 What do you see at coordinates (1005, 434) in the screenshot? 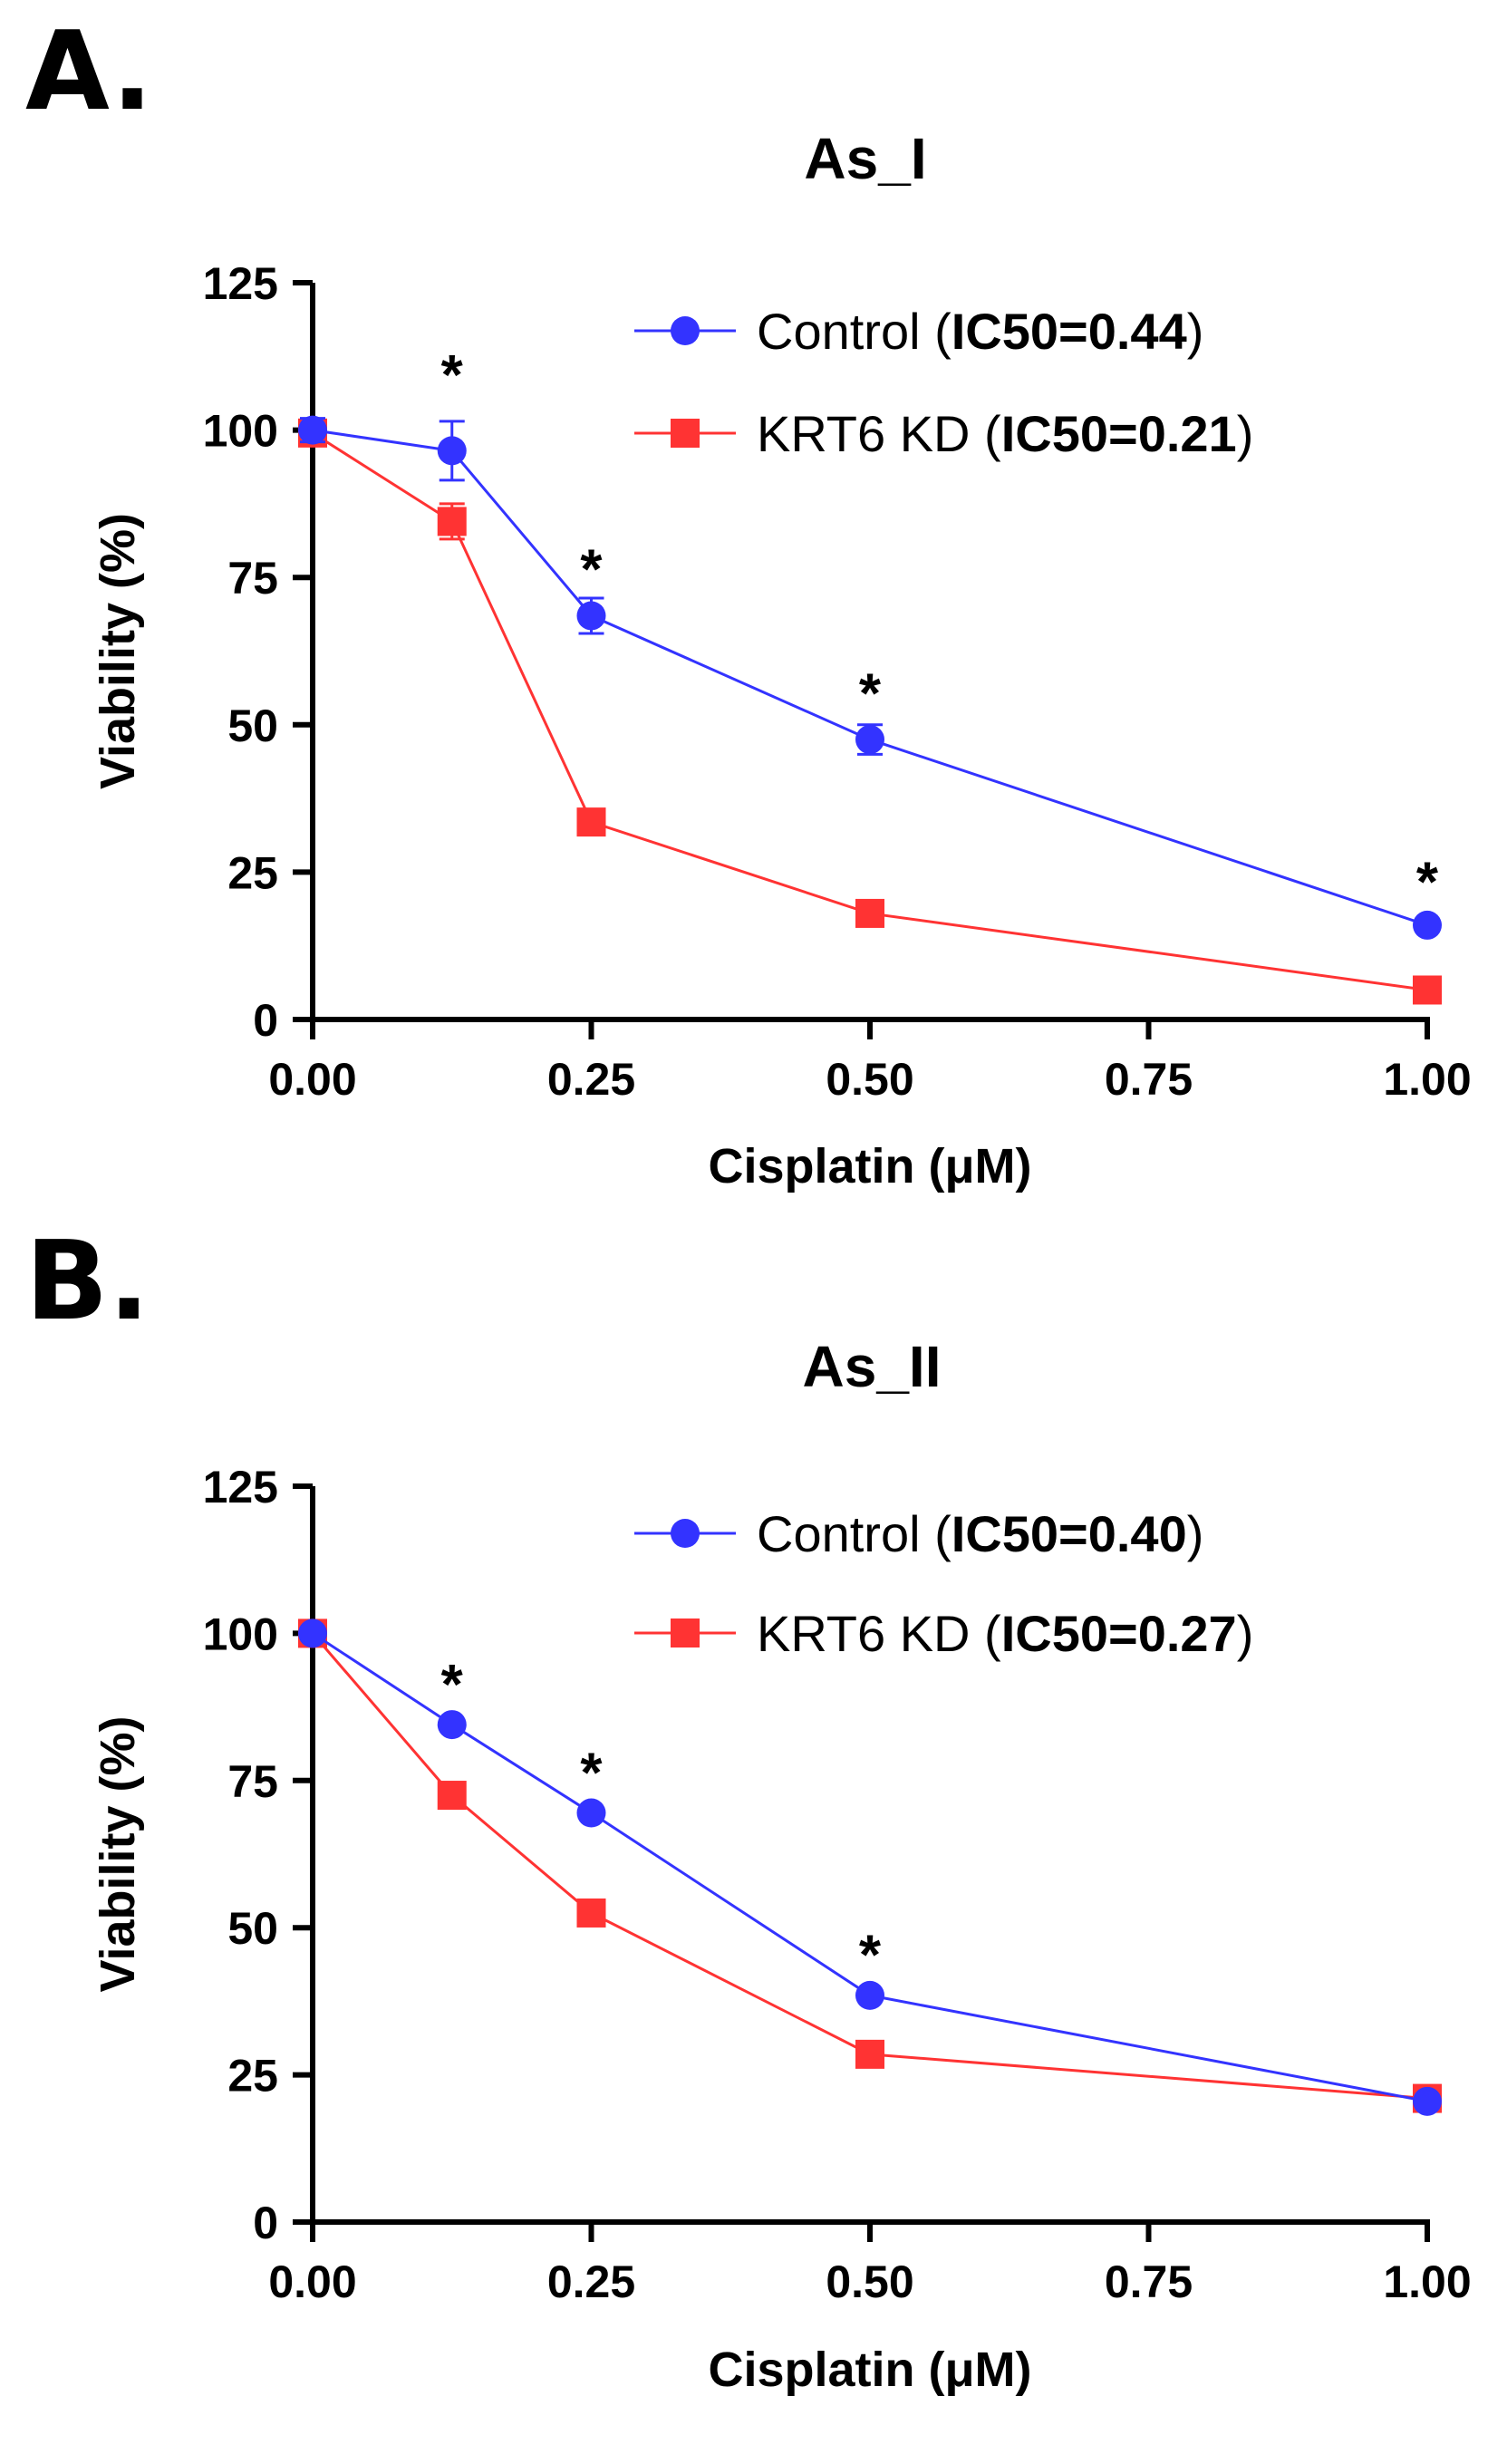
I see `legend-label-krt6-kd: KRT6 KD (IC50=0.21)` at bounding box center [1005, 434].